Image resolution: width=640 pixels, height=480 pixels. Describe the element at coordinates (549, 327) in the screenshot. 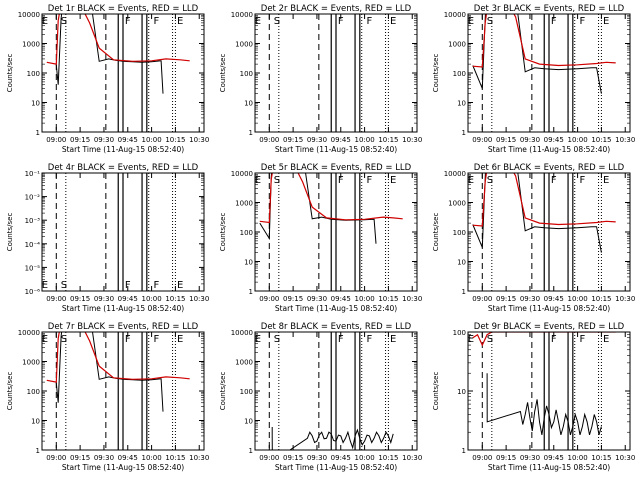

I see `panel-title: Det 9r BLACK = Events, RED = LLD` at that location.